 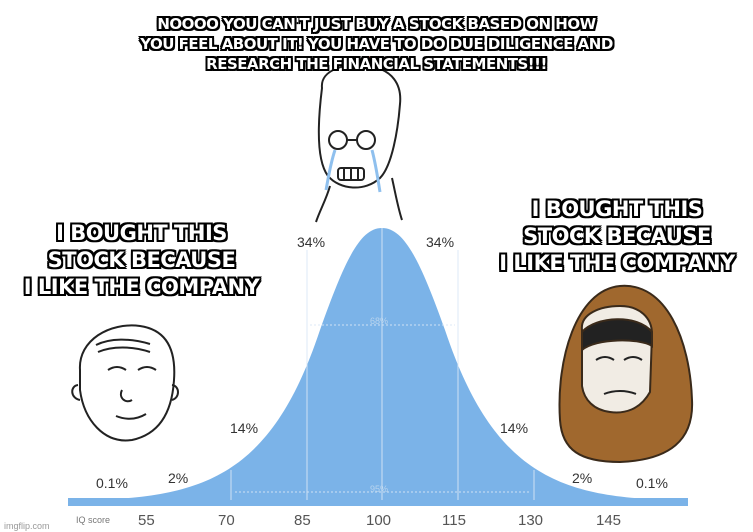 I want to click on score-label: 55, so click(x=146, y=520).